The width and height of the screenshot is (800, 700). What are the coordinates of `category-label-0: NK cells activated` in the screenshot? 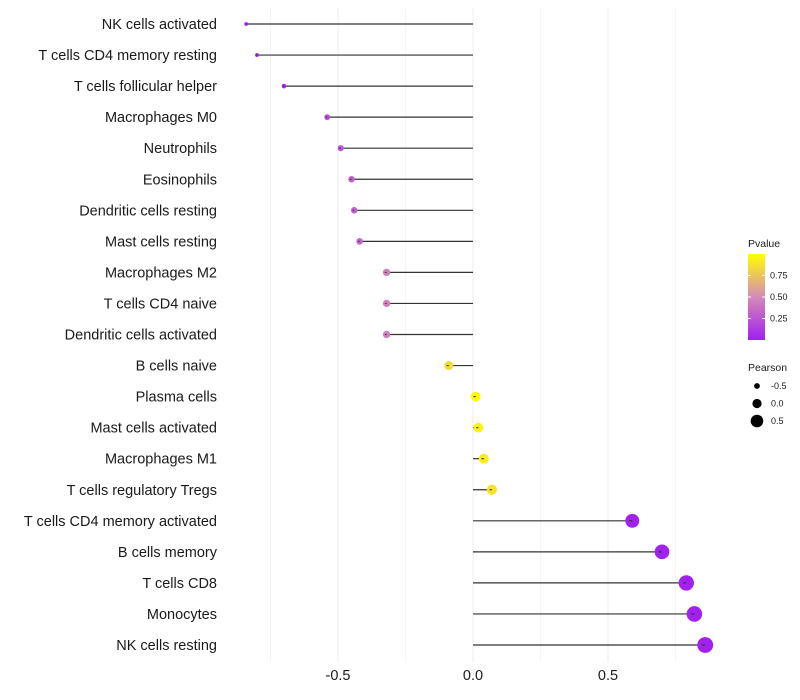 It's located at (159, 25).